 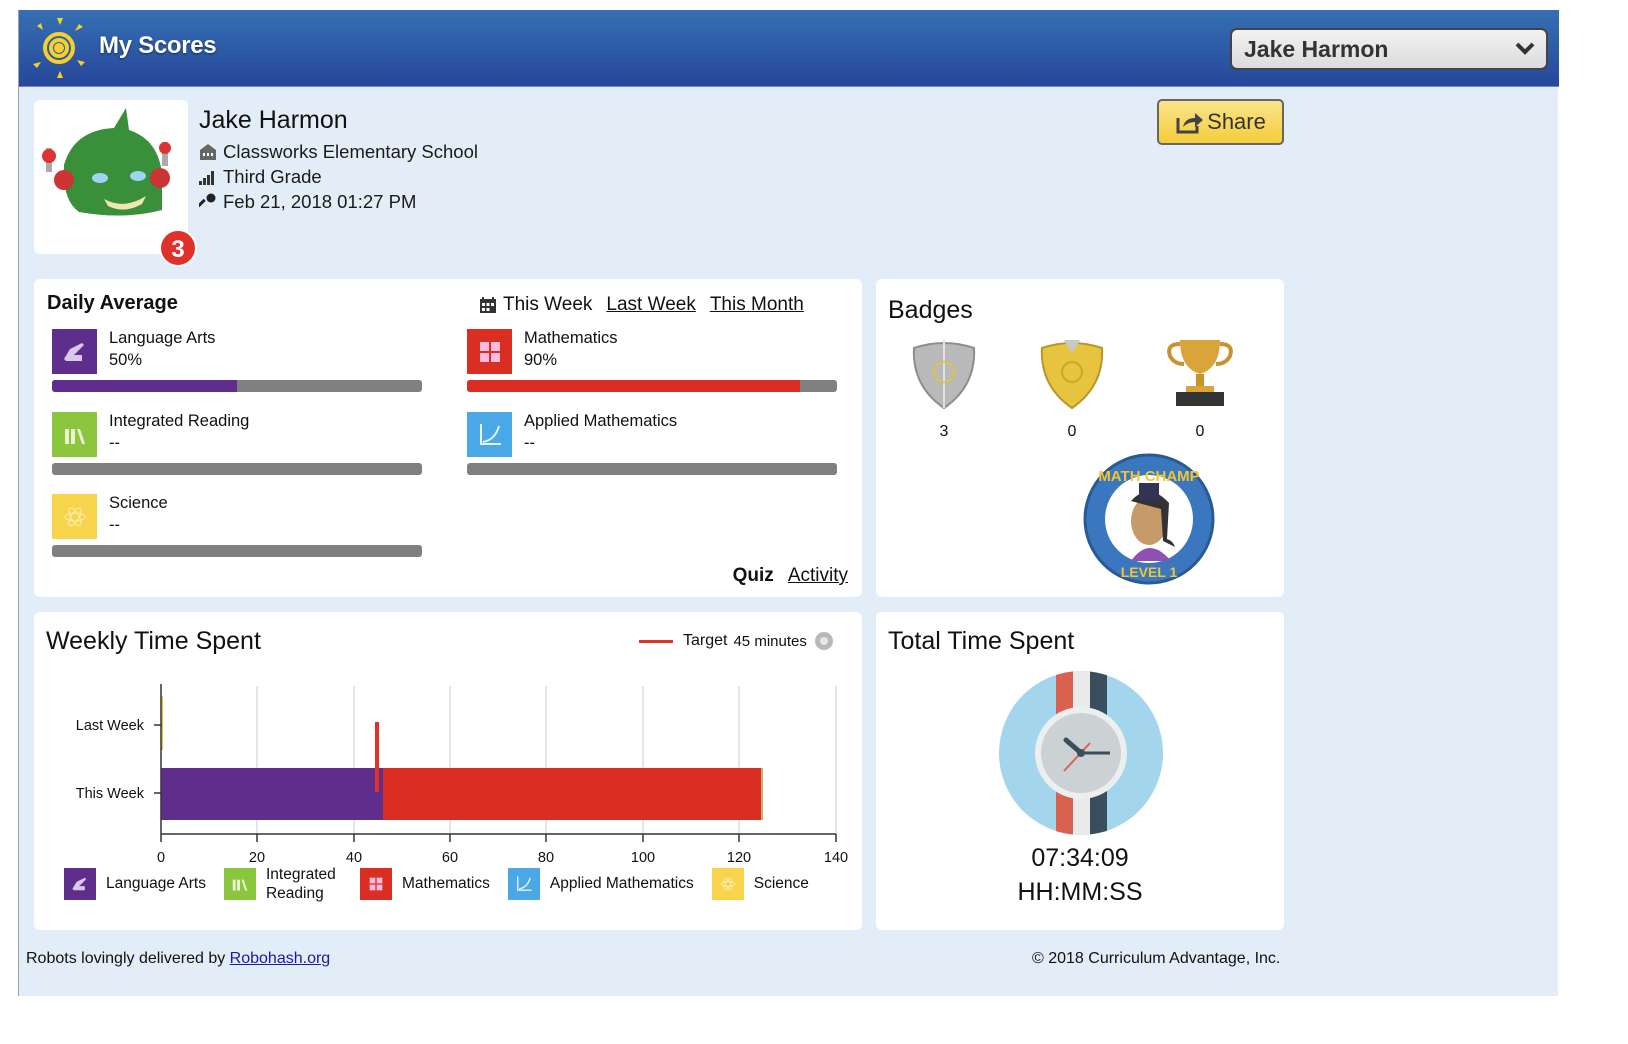 What do you see at coordinates (944, 375) in the screenshot?
I see `silver-shield-icon` at bounding box center [944, 375].